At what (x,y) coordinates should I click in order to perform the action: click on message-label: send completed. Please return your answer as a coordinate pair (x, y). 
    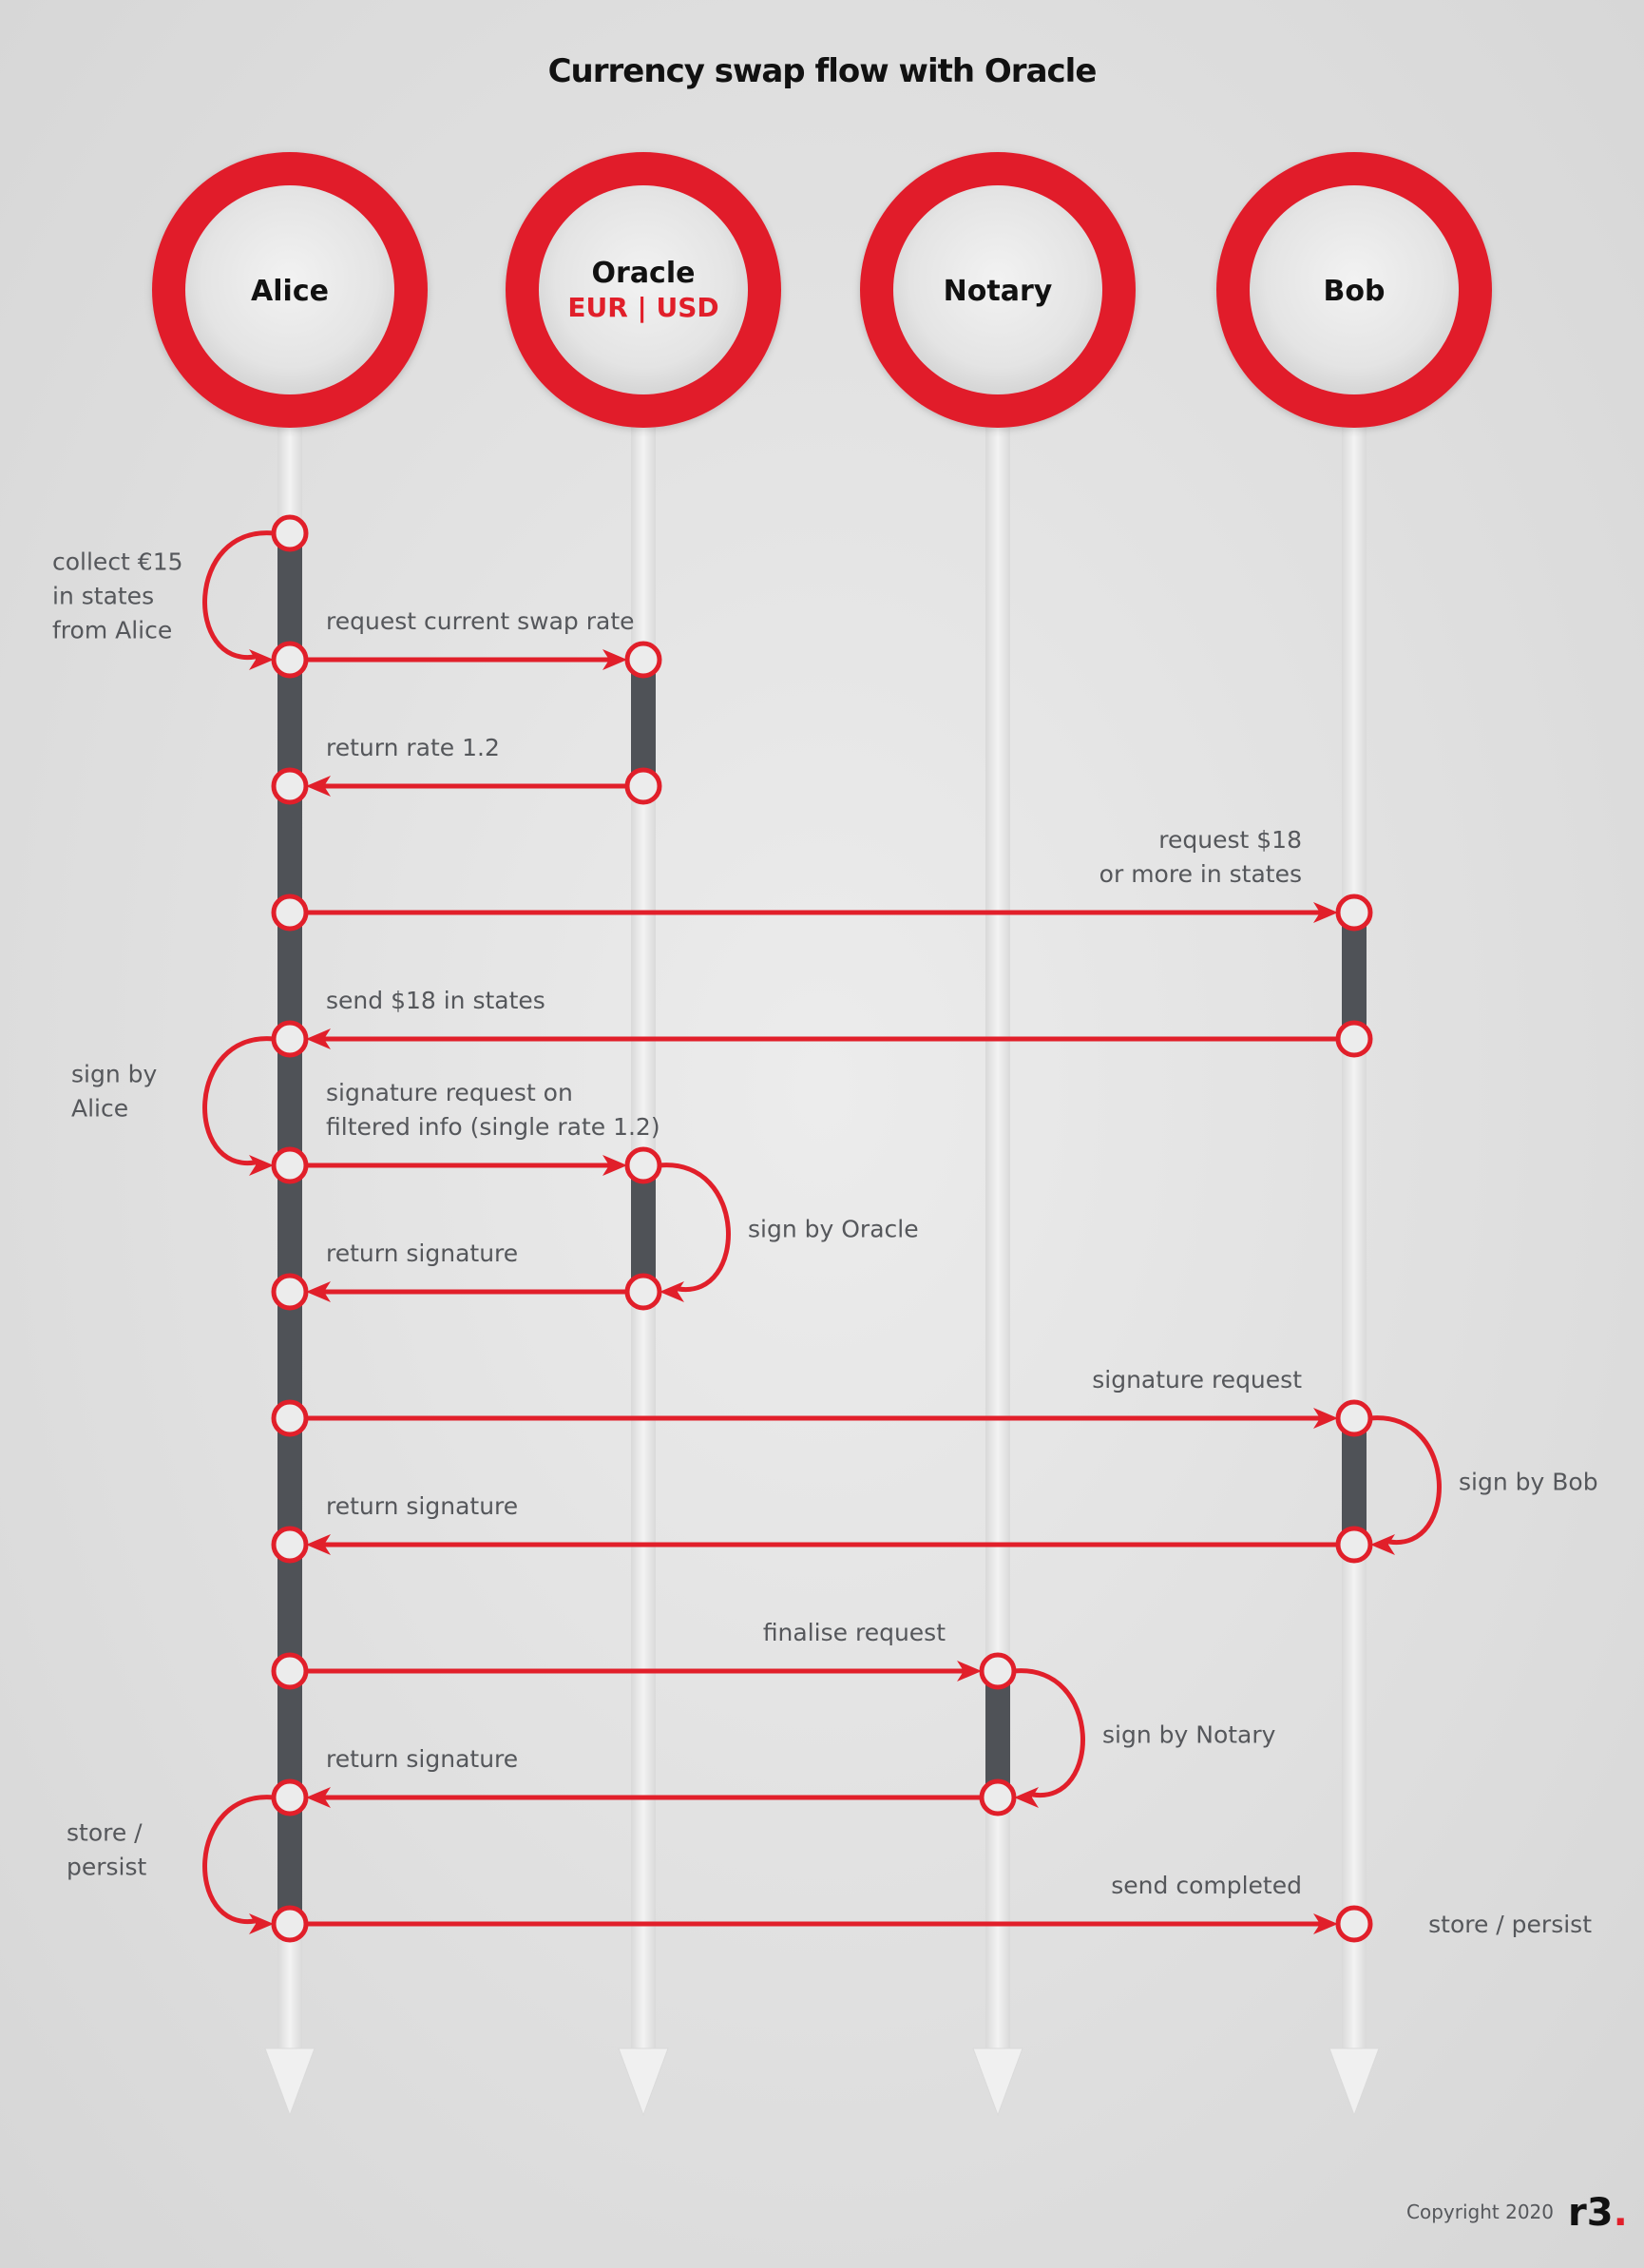
    Looking at the image, I should click on (1207, 1885).